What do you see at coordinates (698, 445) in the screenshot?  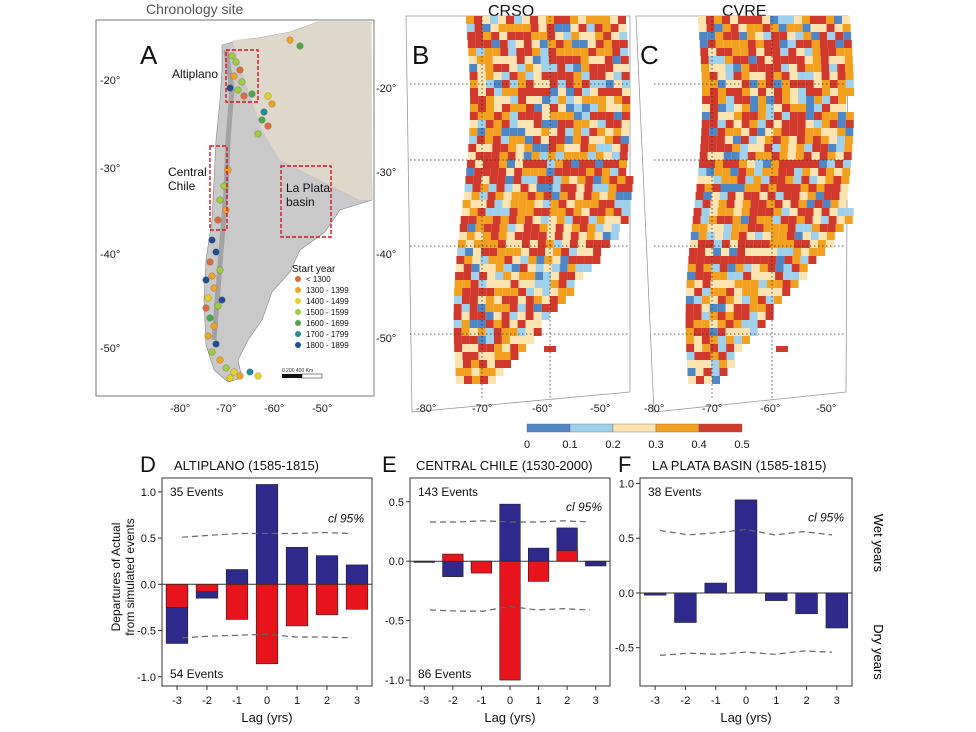 I see `colorbar-tick-label: 0.4` at bounding box center [698, 445].